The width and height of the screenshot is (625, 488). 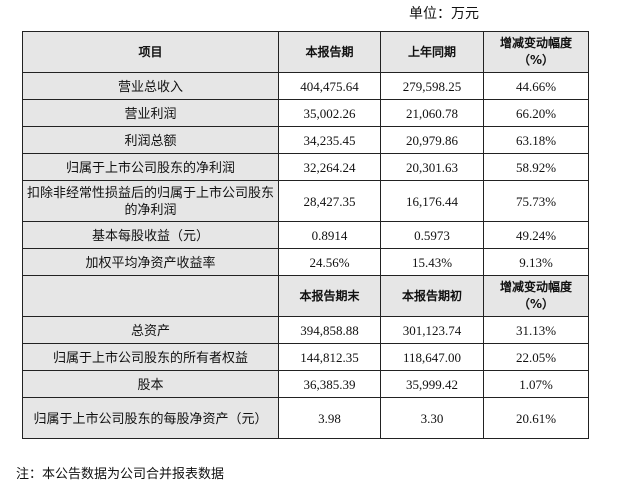 I want to click on cell-value: 3.98, so click(x=329, y=418).